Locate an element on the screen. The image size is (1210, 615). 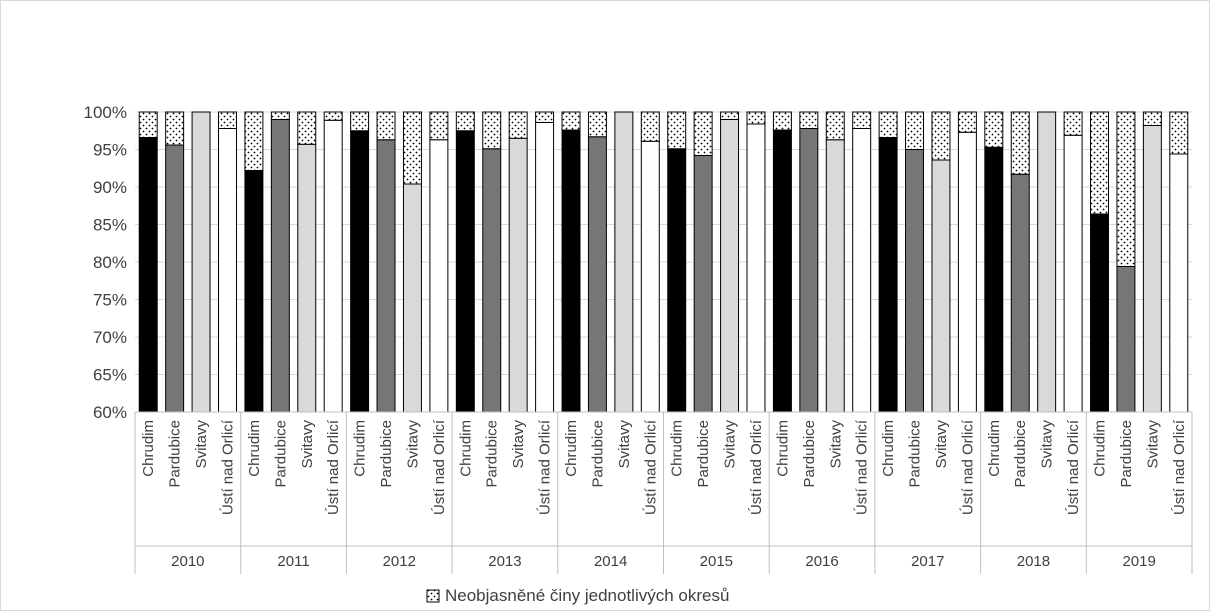
bar-unexplained-ústí-nad-orlicí-2015 is located at coordinates (756, 118).